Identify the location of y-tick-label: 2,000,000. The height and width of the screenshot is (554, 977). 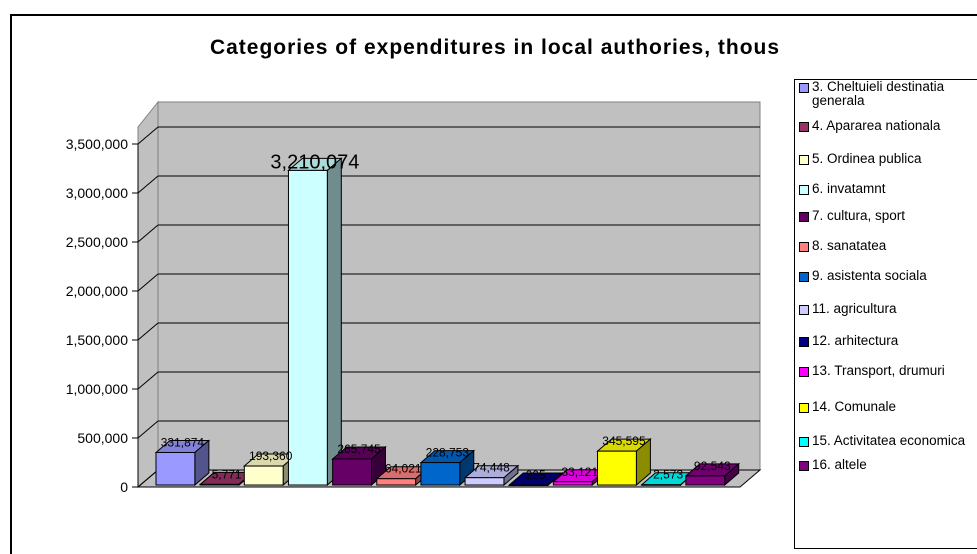
(97, 291).